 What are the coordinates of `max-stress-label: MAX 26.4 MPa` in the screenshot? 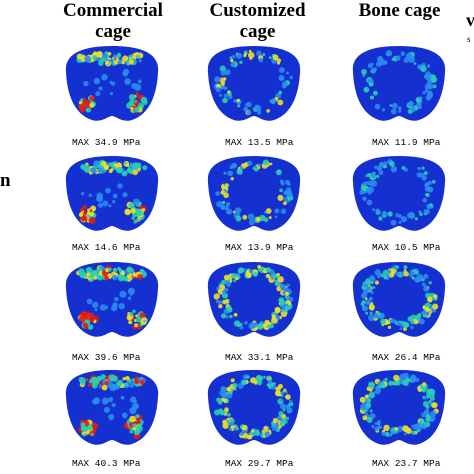 It's located at (406, 357).